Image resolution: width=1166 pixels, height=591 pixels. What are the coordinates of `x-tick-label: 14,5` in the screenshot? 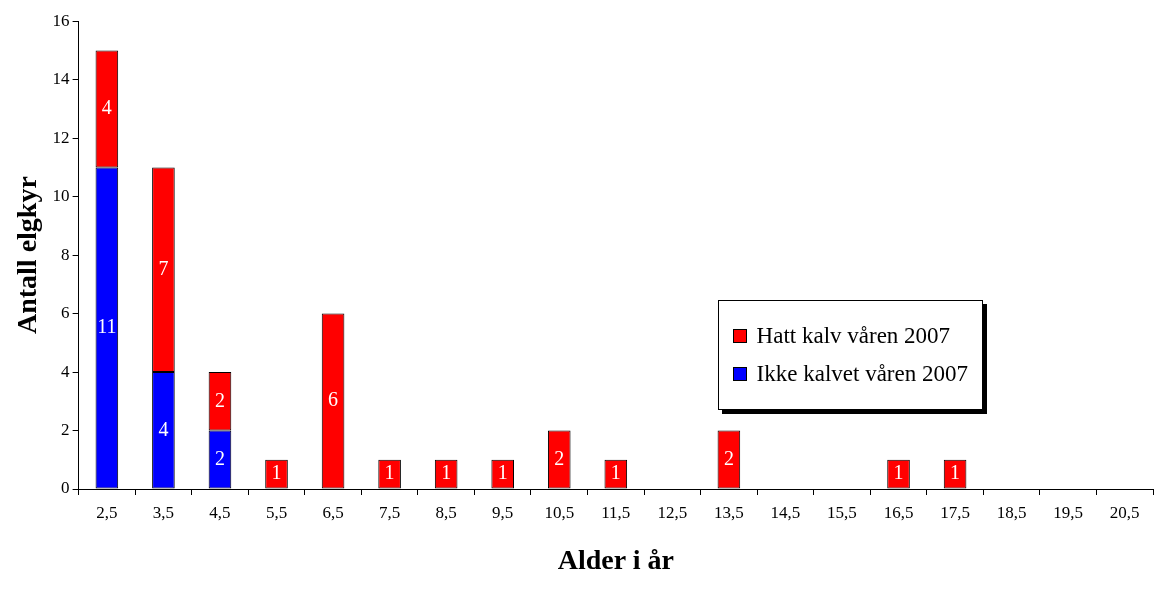 It's located at (785, 512).